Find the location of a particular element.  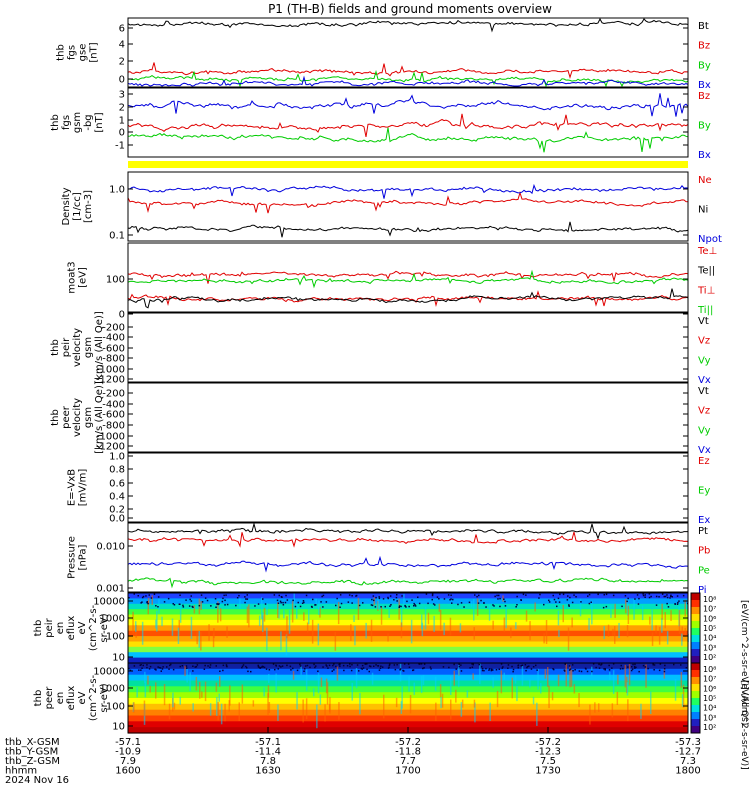

series-fgs-gsm-Bx is located at coordinates (408, 105).